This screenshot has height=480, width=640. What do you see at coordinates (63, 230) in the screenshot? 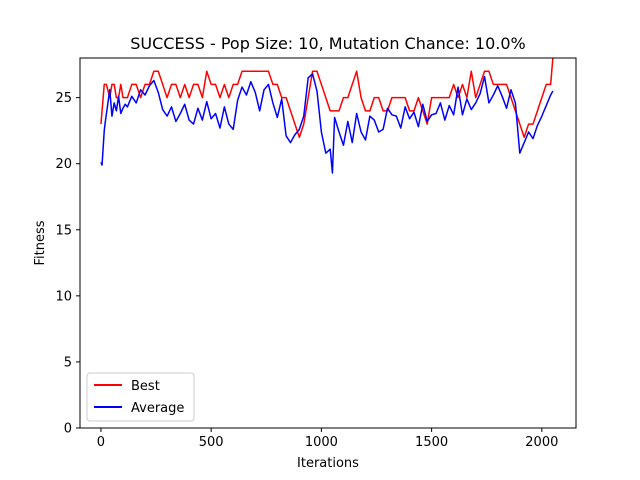
I see `y-tick-label: 15` at bounding box center [63, 230].